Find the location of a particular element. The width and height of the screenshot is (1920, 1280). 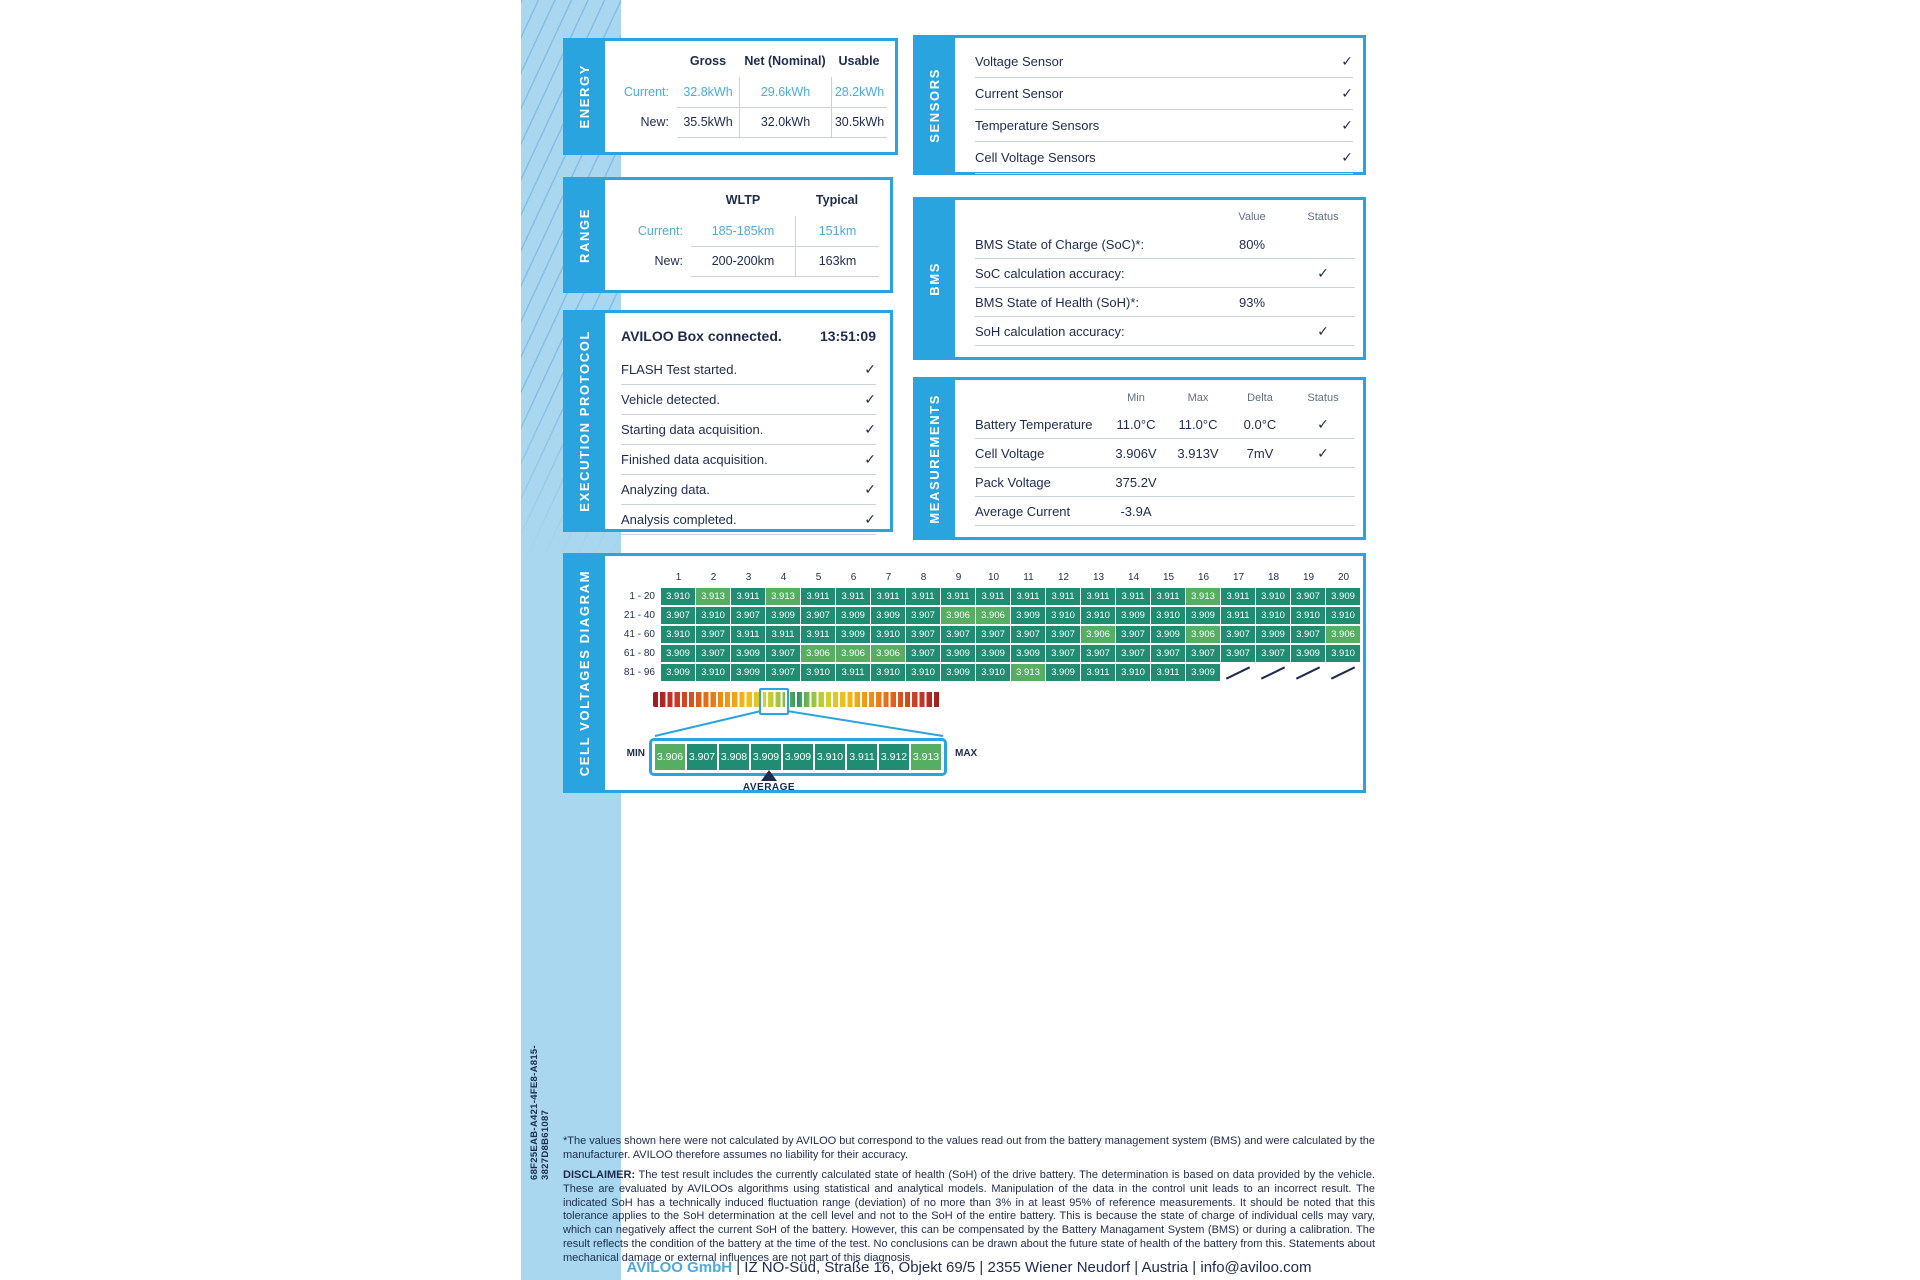

energy-column-header: Usable is located at coordinates (859, 61).